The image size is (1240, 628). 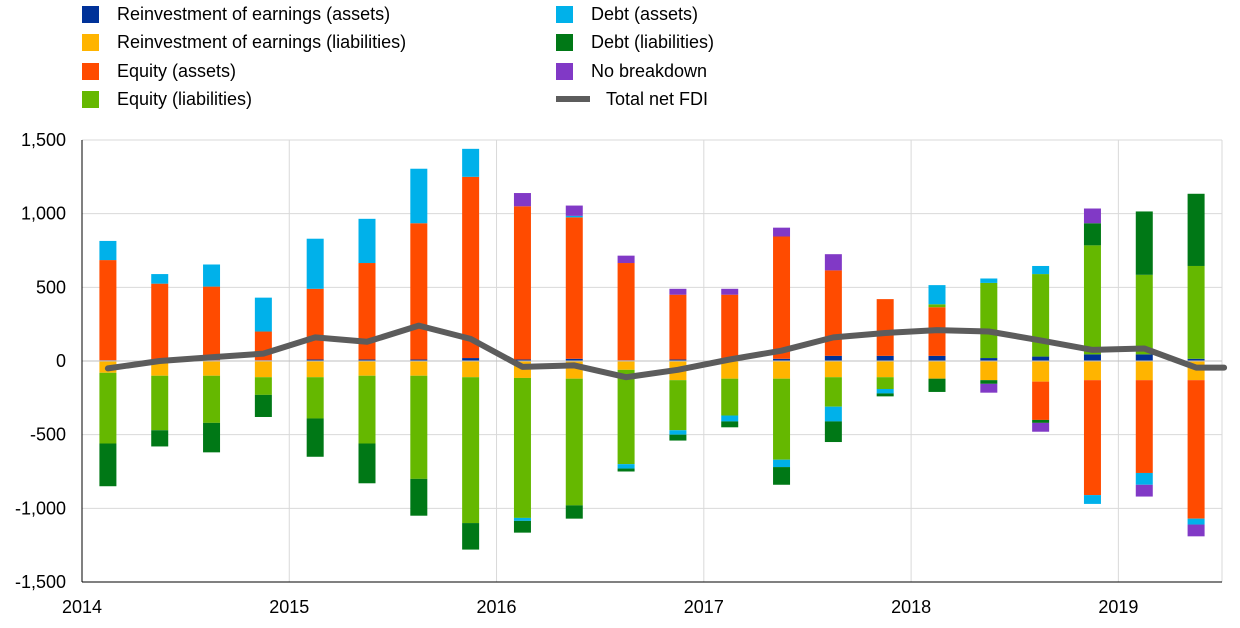 What do you see at coordinates (1196, 521) in the screenshot?
I see `bar-series4-period21` at bounding box center [1196, 521].